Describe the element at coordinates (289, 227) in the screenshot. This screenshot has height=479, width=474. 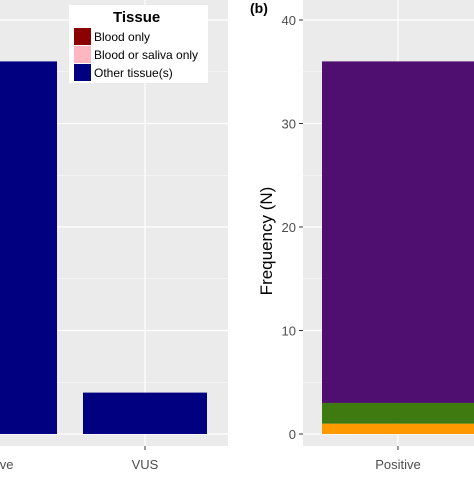
I see `y-tick-label: 20` at that location.